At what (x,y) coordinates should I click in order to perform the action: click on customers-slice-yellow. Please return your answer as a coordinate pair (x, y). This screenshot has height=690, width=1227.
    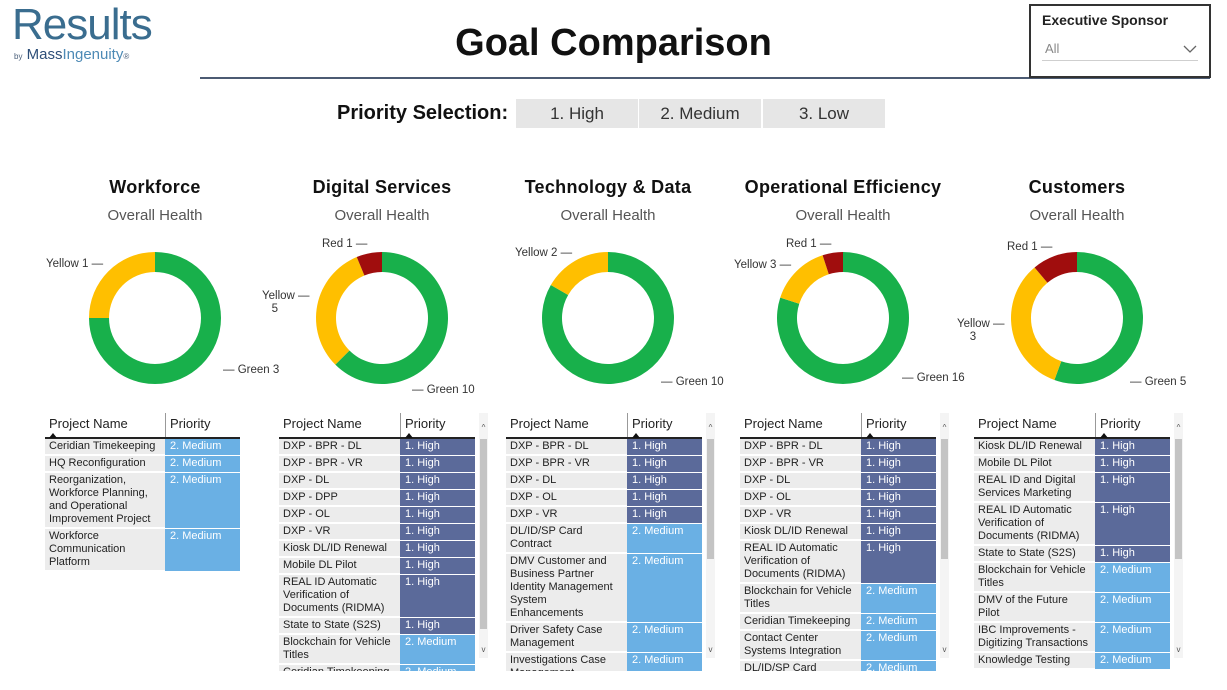
    Looking at the image, I should click on (1036, 324).